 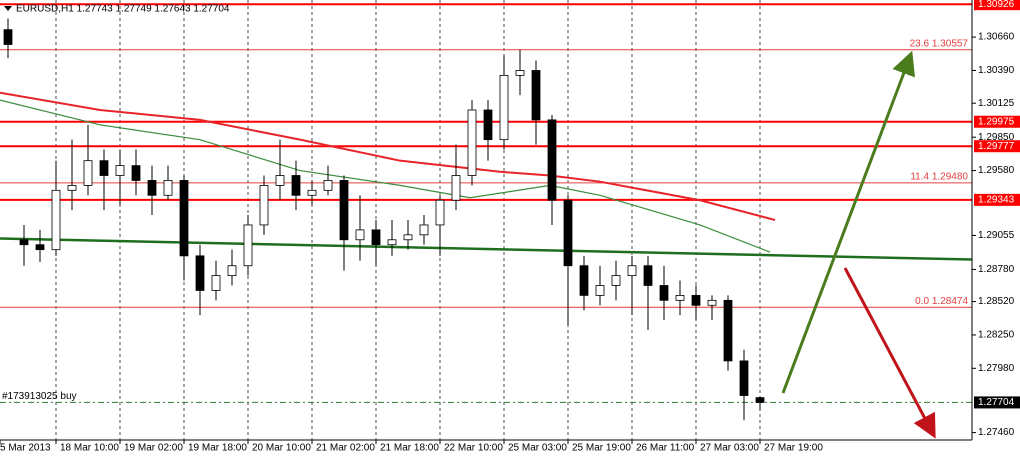 I want to click on x-tick-label: 19 Mar 18:00, so click(x=217, y=448).